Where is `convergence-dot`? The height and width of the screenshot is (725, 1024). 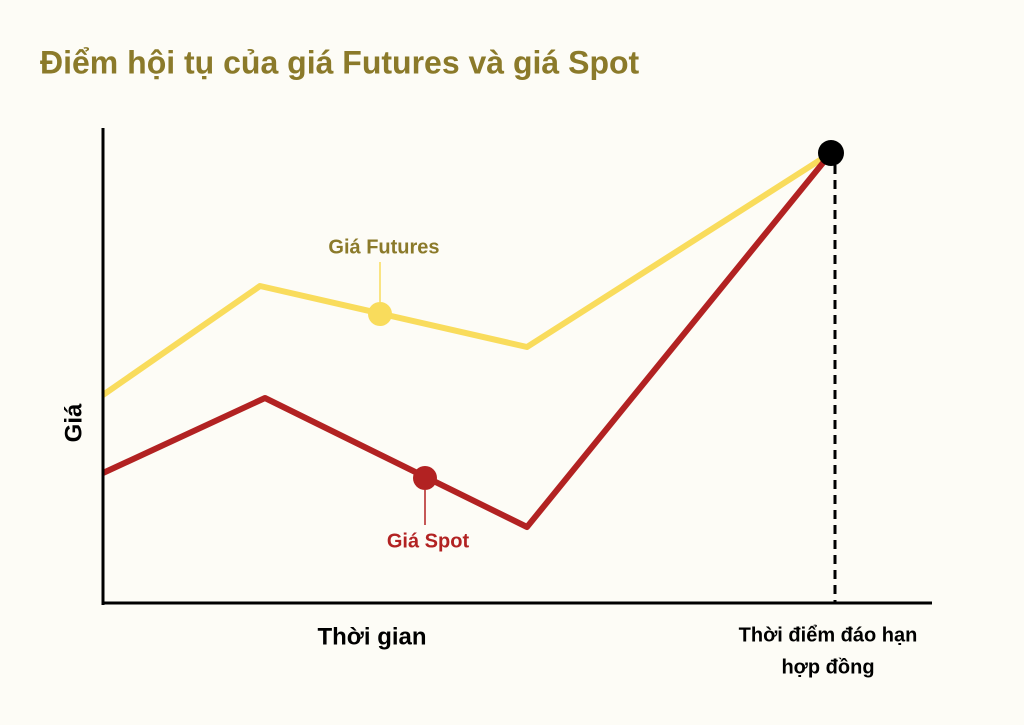
convergence-dot is located at coordinates (831, 153).